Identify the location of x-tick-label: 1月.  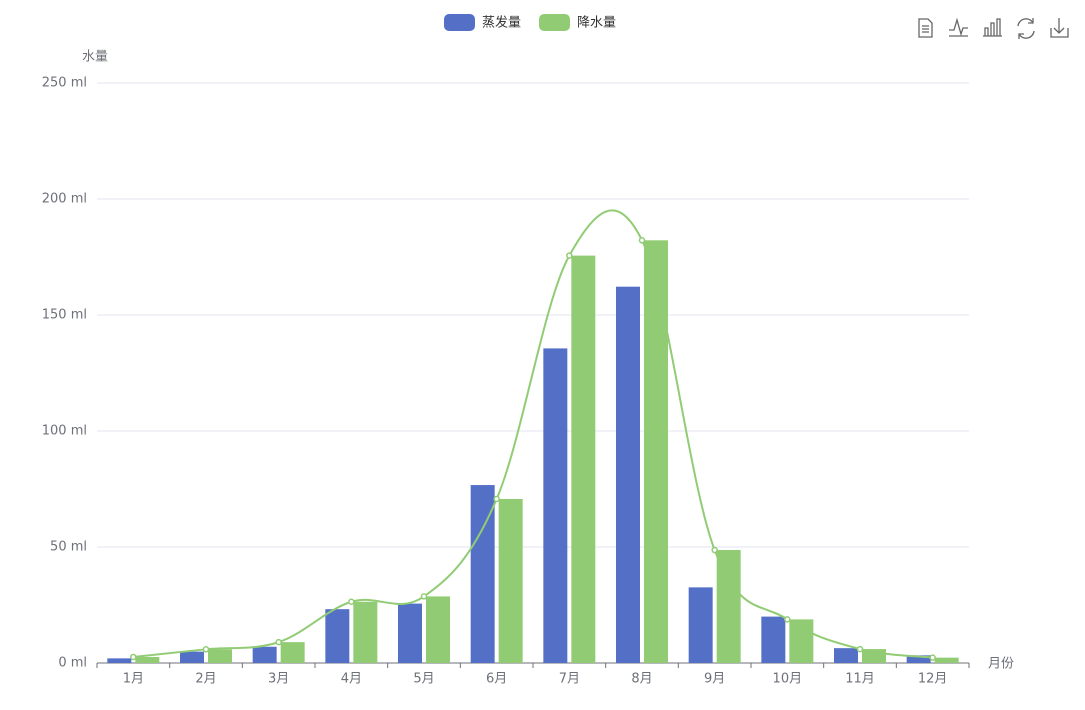
(133, 679).